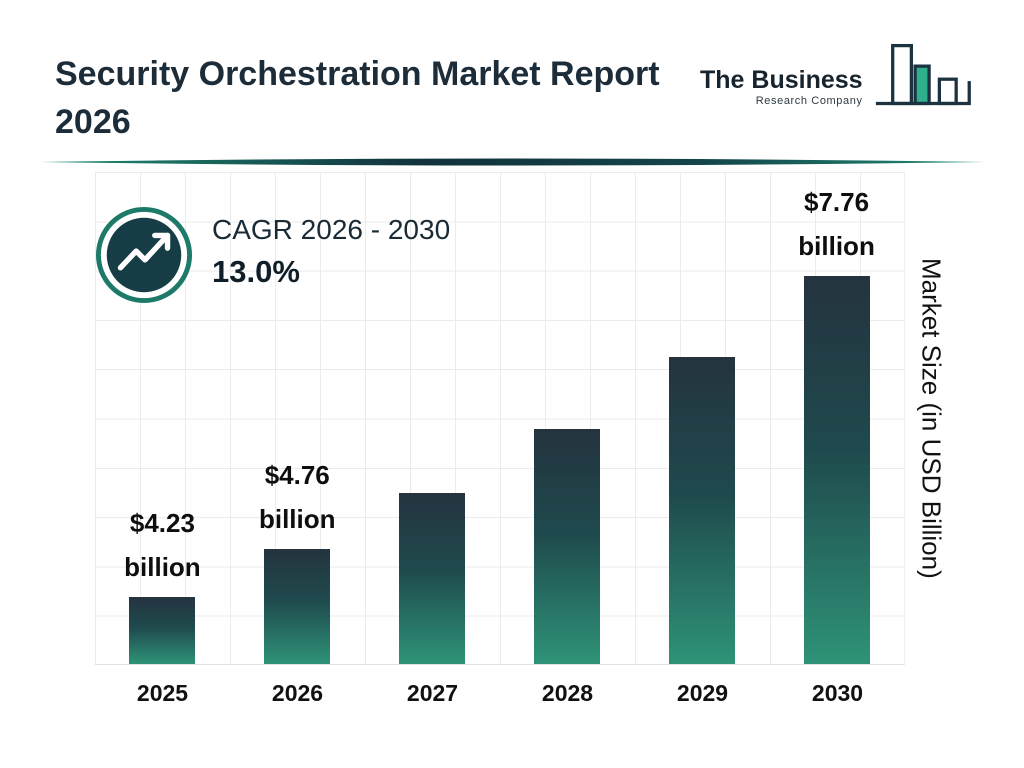 This screenshot has width=1024, height=768. I want to click on company-name: The Business, so click(781, 80).